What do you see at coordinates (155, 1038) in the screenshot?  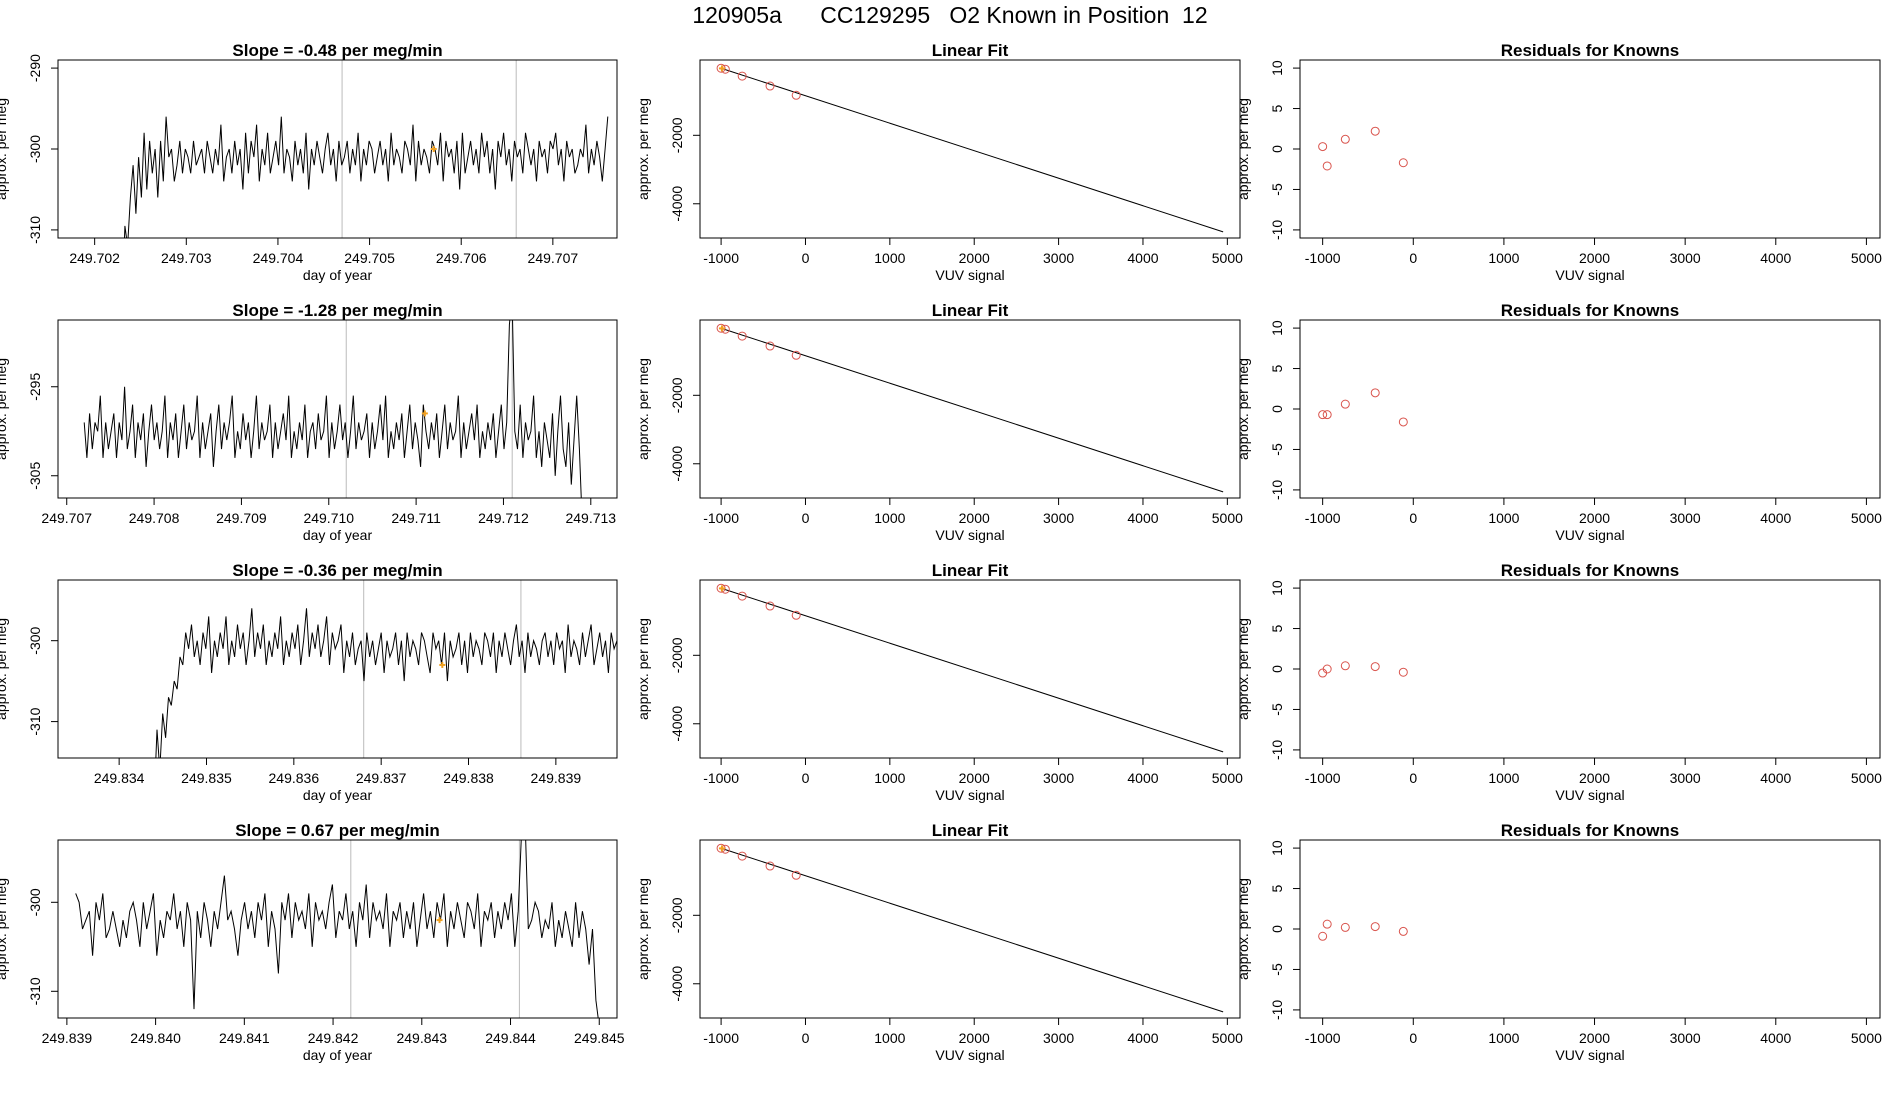 I see `x-tick-label: 249.840` at bounding box center [155, 1038].